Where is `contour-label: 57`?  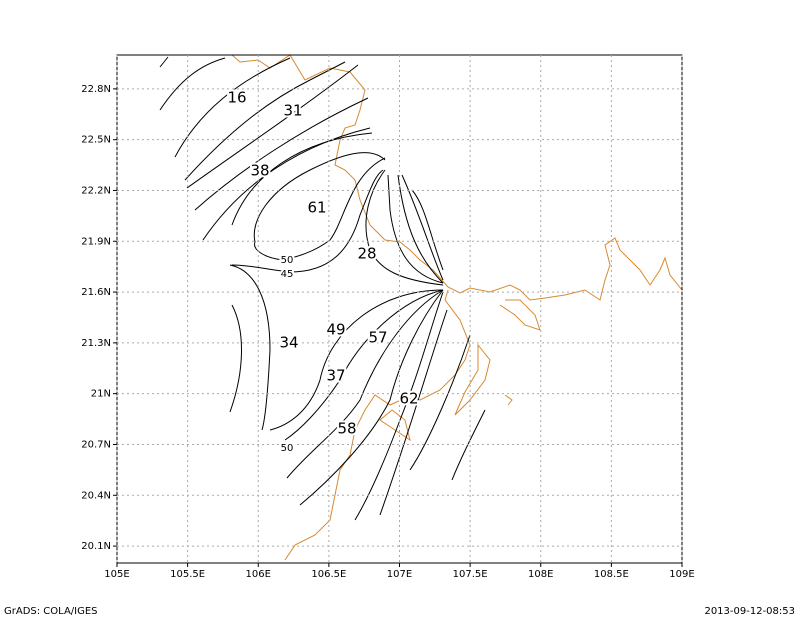
contour-label: 57 is located at coordinates (377, 338).